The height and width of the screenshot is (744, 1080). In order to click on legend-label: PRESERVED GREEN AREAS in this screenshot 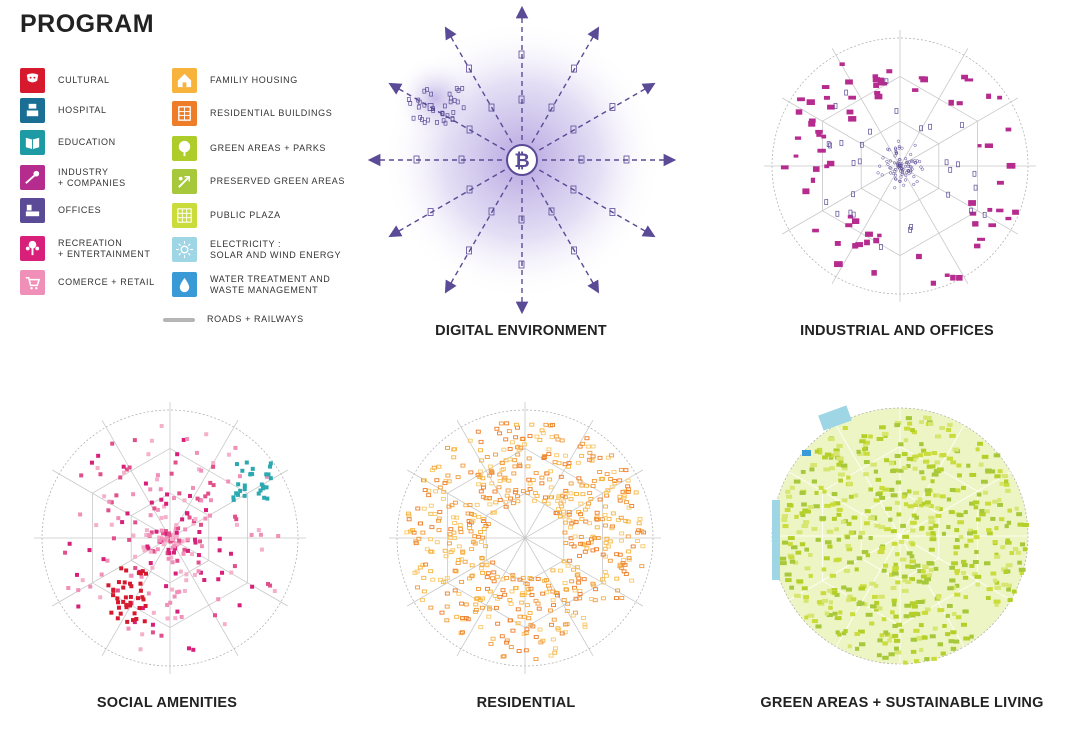, I will do `click(277, 181)`.